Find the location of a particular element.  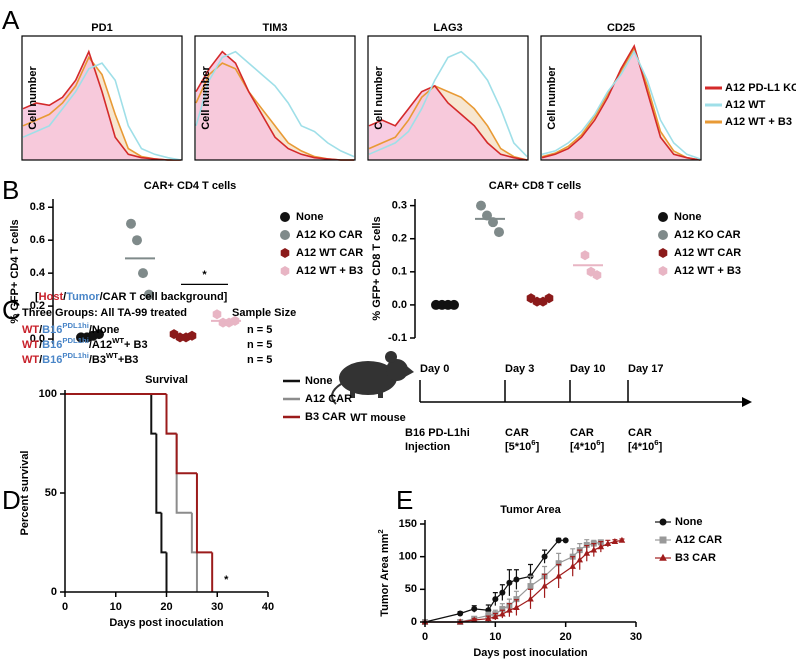

timeline-event: [4*106] is located at coordinates (645, 445).